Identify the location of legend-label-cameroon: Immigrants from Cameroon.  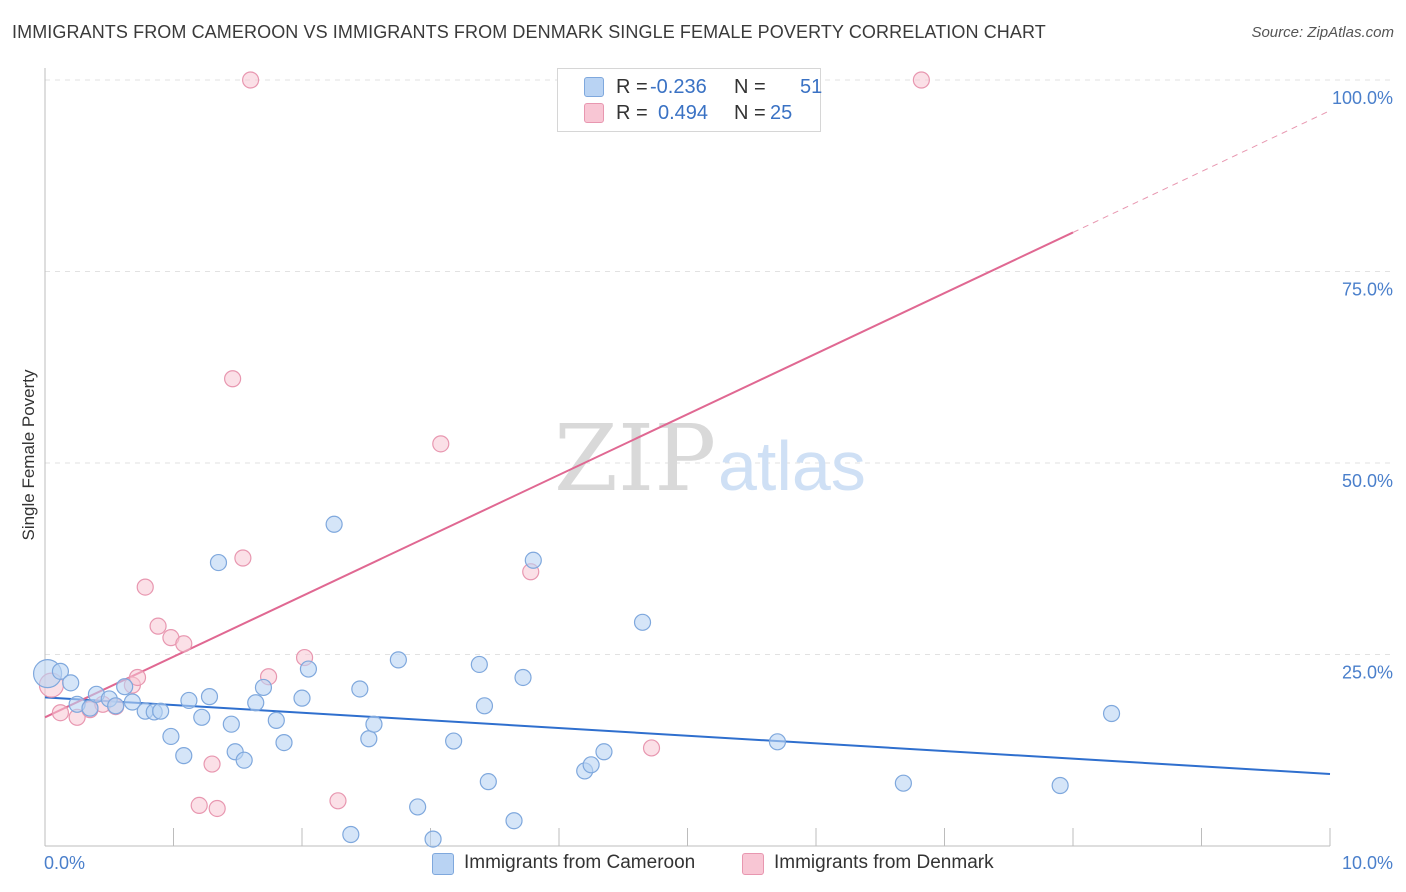
(580, 862).